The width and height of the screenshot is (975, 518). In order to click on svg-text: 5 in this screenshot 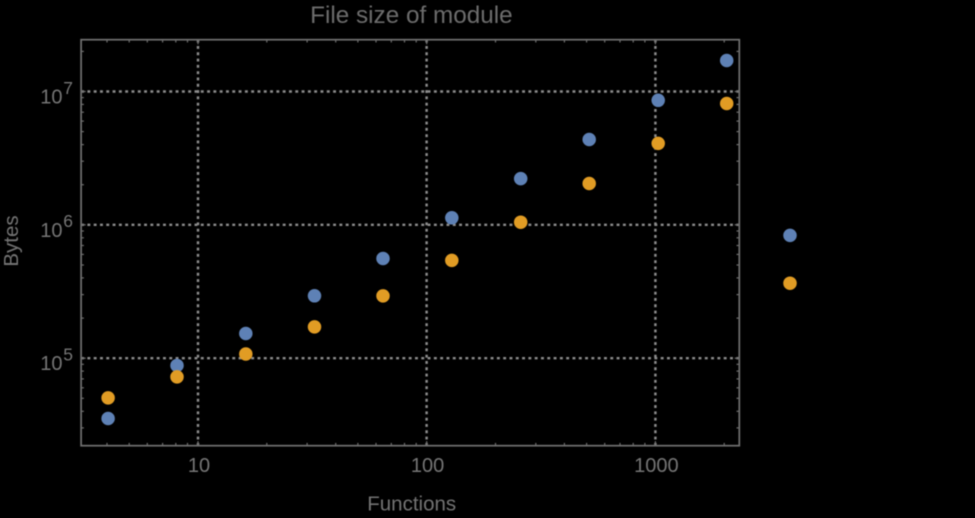, I will do `click(68, 355)`.